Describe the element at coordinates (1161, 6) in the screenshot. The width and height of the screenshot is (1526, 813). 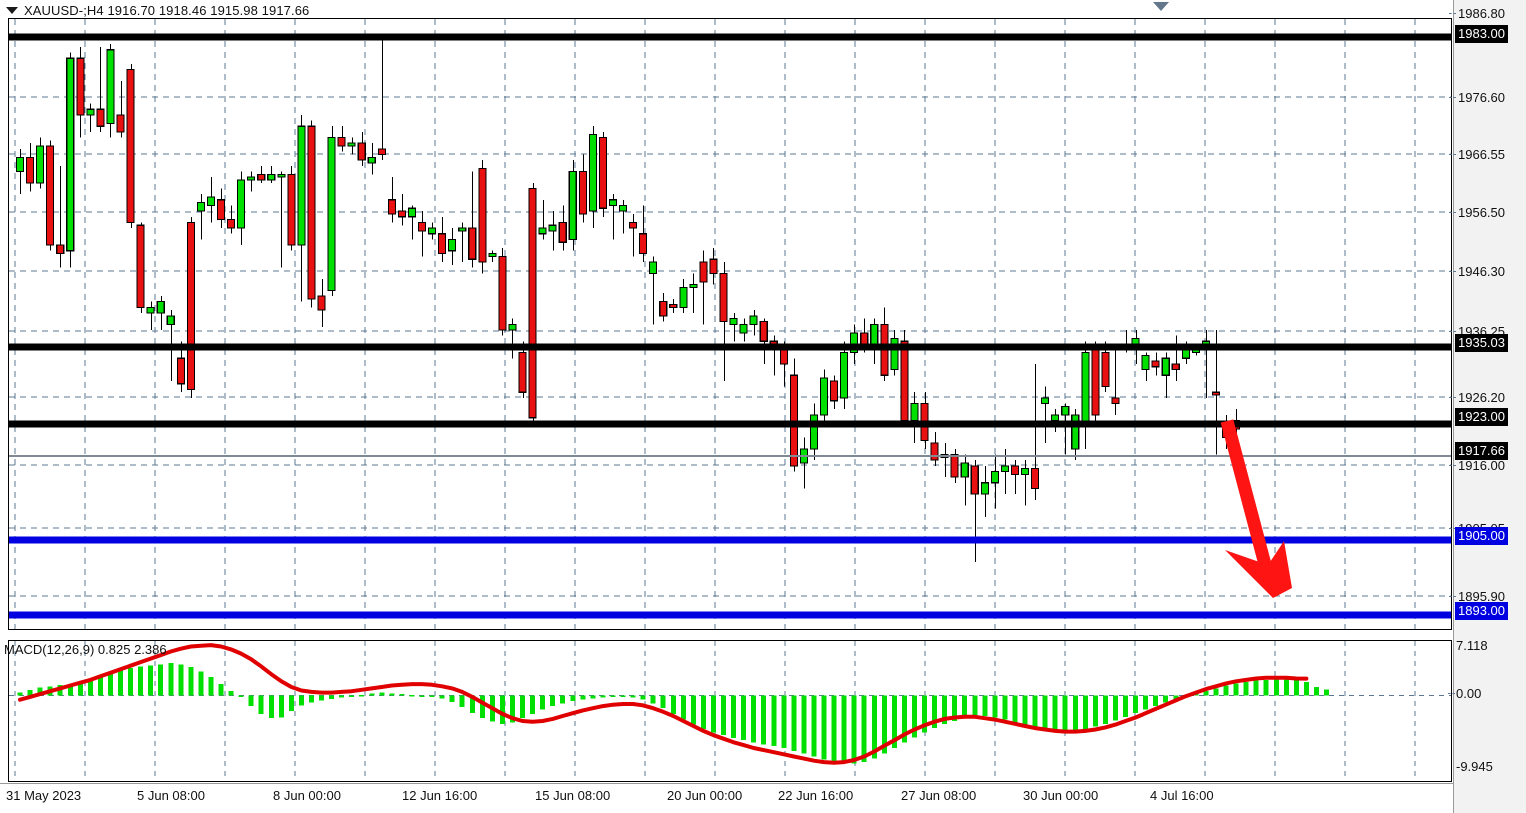
I see `chart-position-marker-icon` at that location.